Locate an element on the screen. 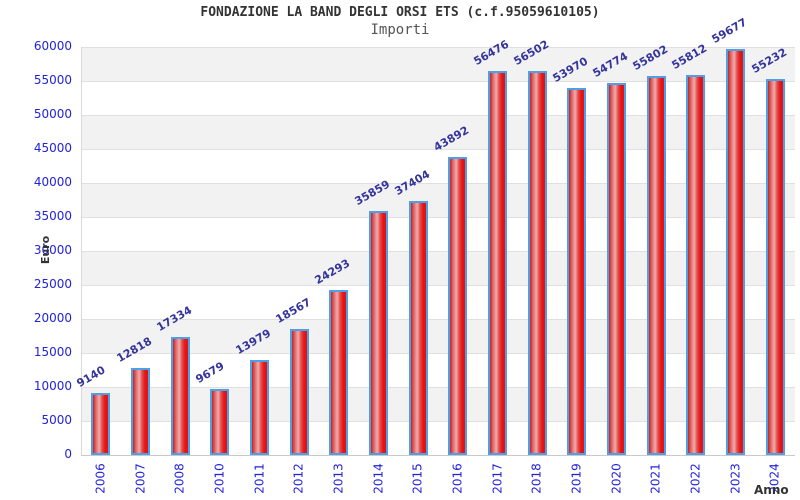 The image size is (800, 500). x-tick-label: 2007 is located at coordinates (140, 478).